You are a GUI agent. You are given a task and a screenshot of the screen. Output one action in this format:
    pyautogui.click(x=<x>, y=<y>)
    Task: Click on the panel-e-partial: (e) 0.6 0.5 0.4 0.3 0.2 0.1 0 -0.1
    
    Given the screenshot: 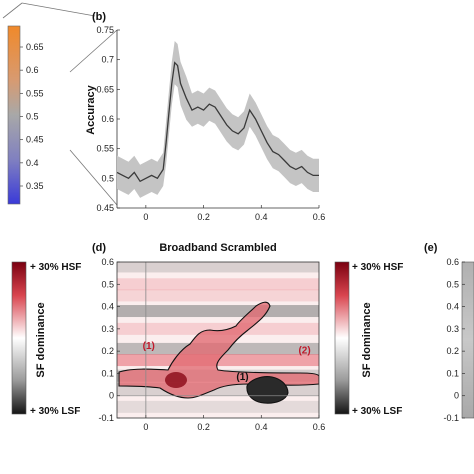 What is the action you would take?
    pyautogui.click(x=449, y=332)
    